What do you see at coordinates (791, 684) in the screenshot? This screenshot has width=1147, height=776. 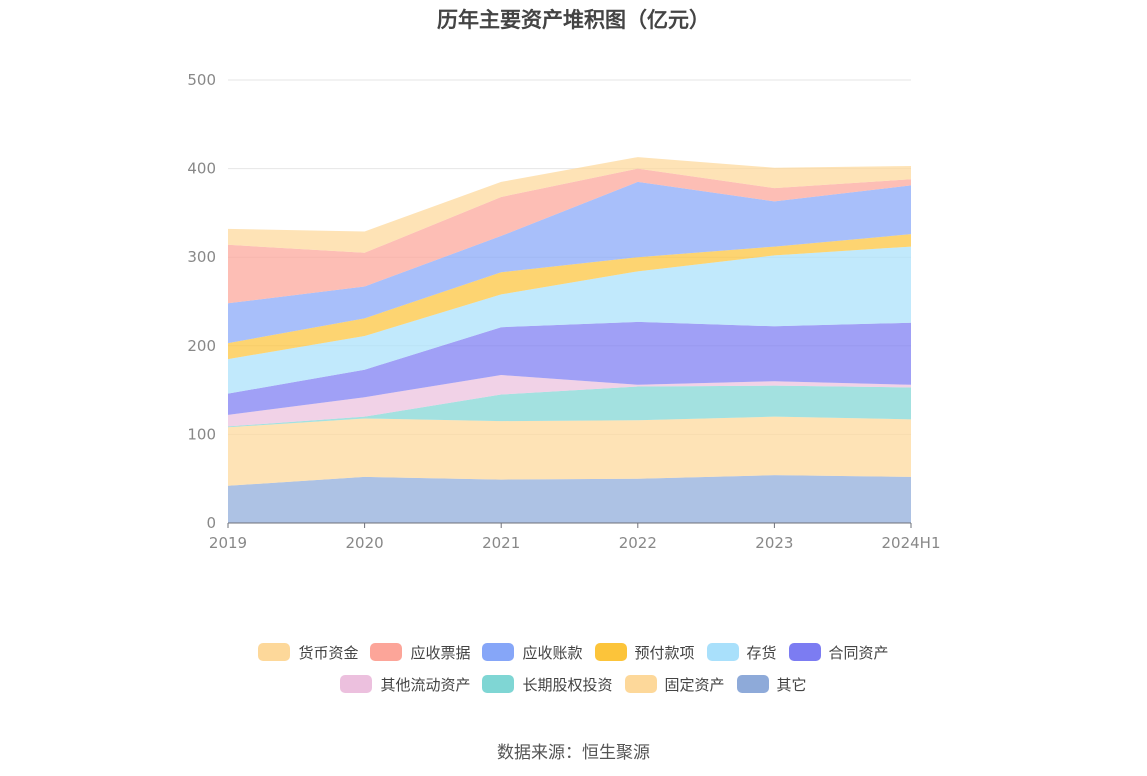 I see `legend-label: 其它` at bounding box center [791, 684].